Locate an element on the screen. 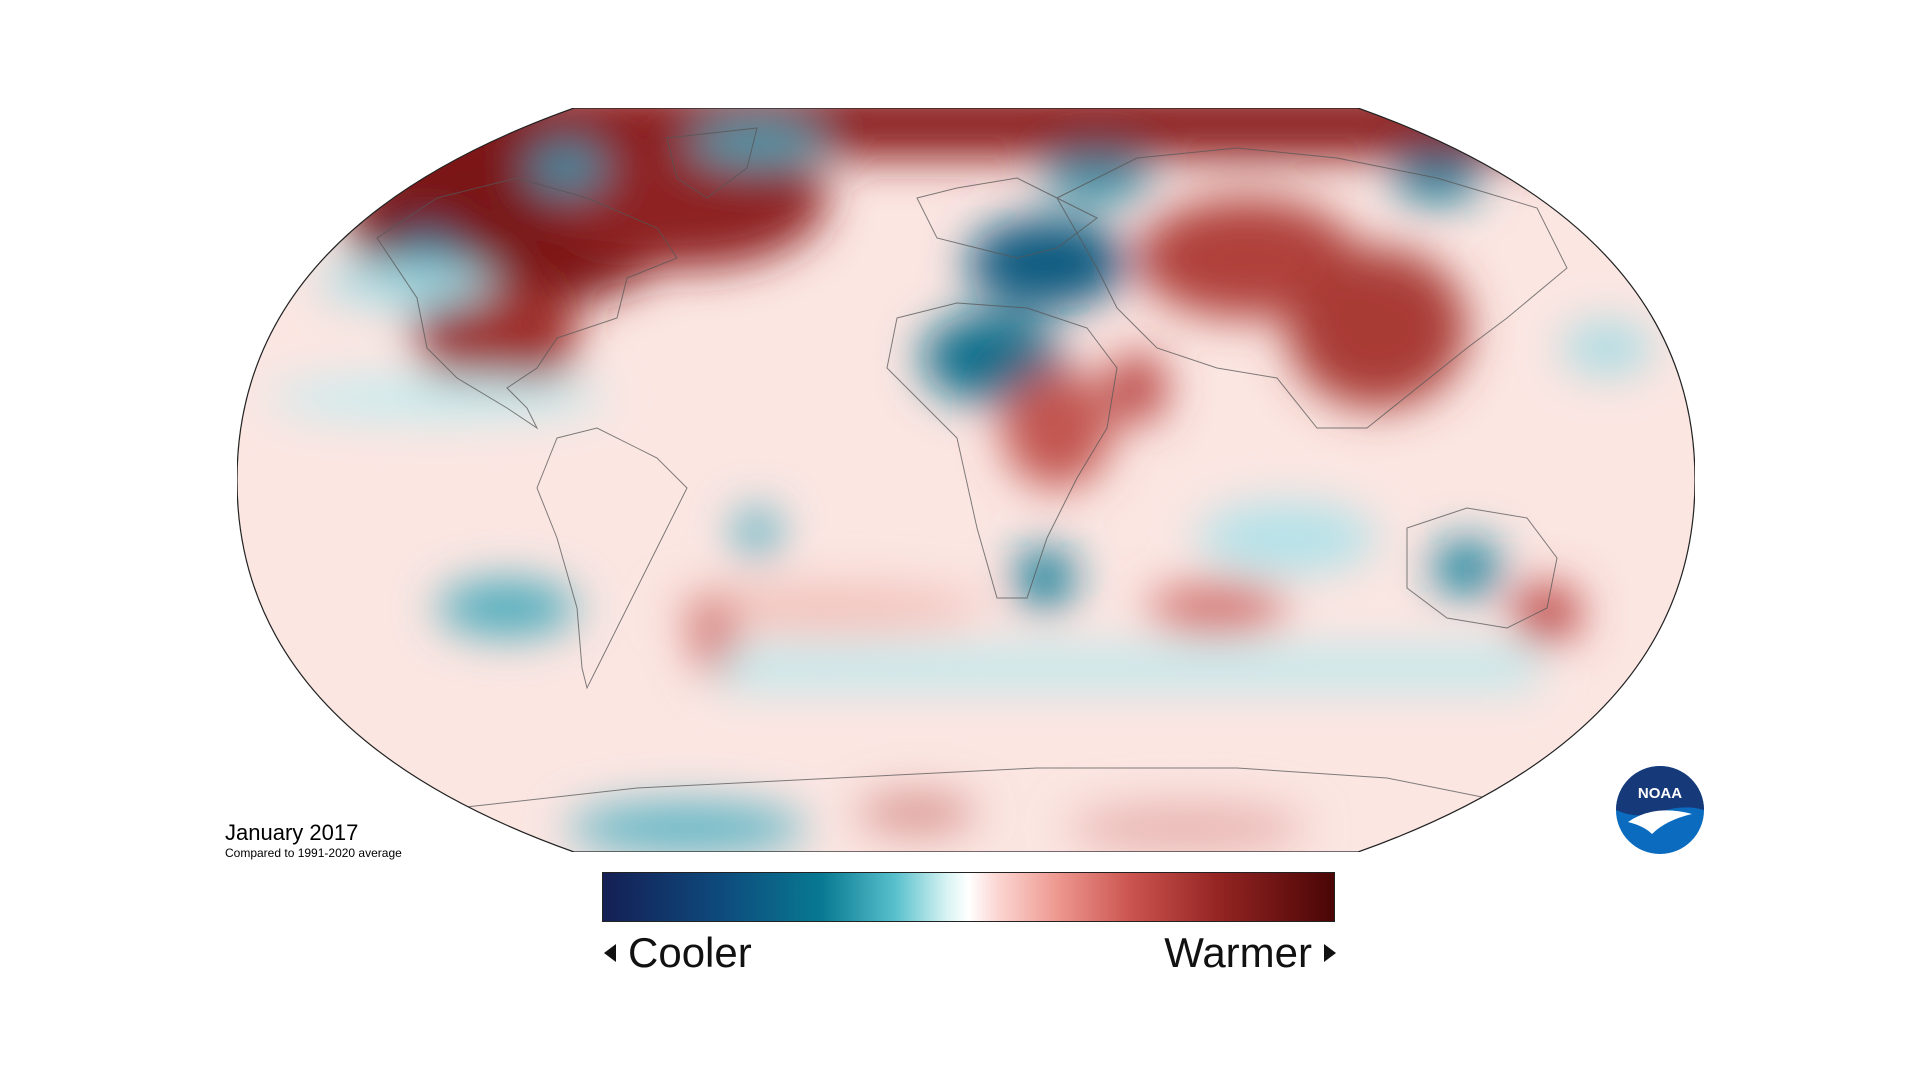  legend-cooler: Cooler is located at coordinates (678, 953).